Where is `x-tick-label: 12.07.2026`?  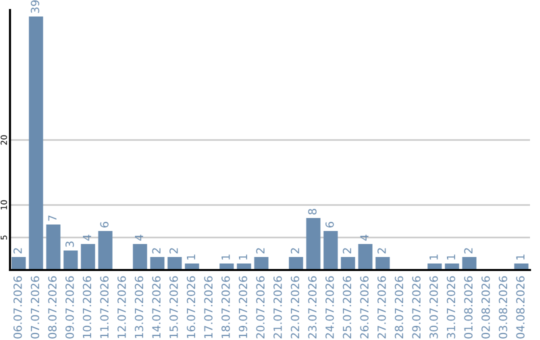
x-tick-label: 12.07.2026 is located at coordinates (121, 307).